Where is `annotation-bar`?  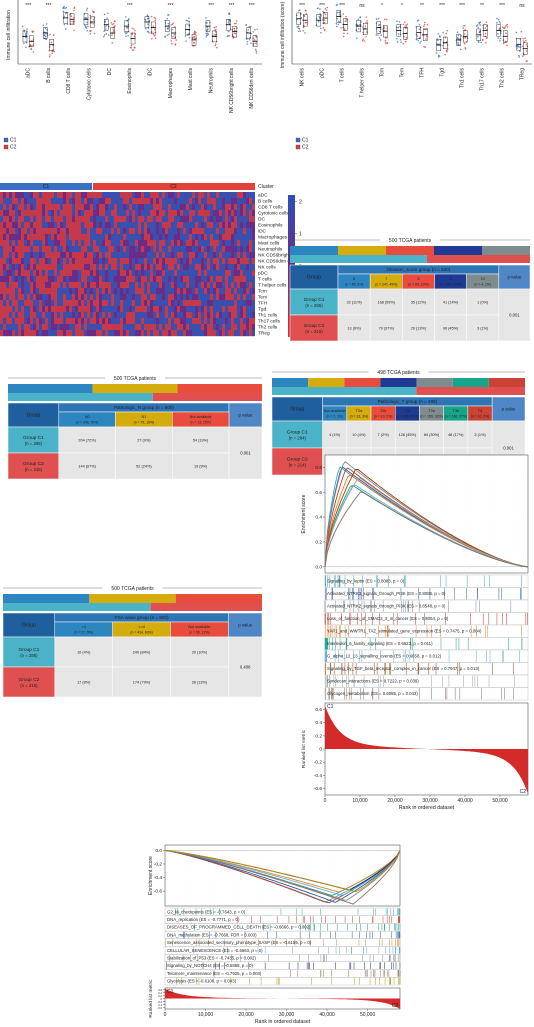
annotation-bar is located at coordinates (218, 598).